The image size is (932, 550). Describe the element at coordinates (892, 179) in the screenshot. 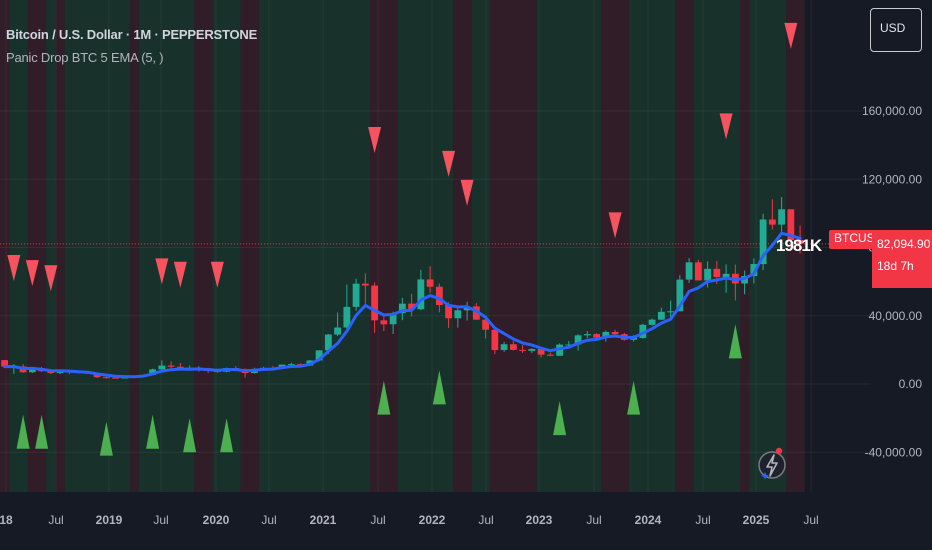

I see `y-tick-label: 120,000.00` at that location.